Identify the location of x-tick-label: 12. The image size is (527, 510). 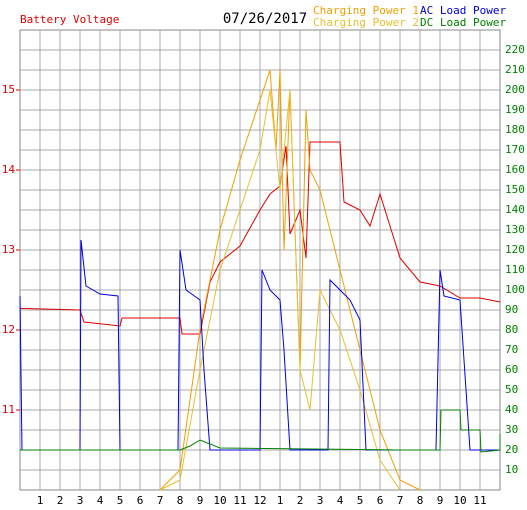
(259, 500).